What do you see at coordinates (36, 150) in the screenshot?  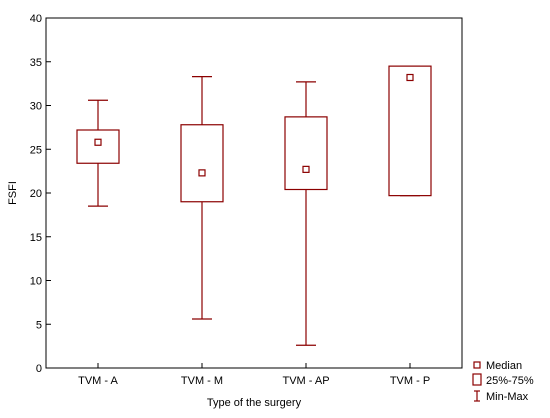 I see `y-tick-label: 25` at bounding box center [36, 150].